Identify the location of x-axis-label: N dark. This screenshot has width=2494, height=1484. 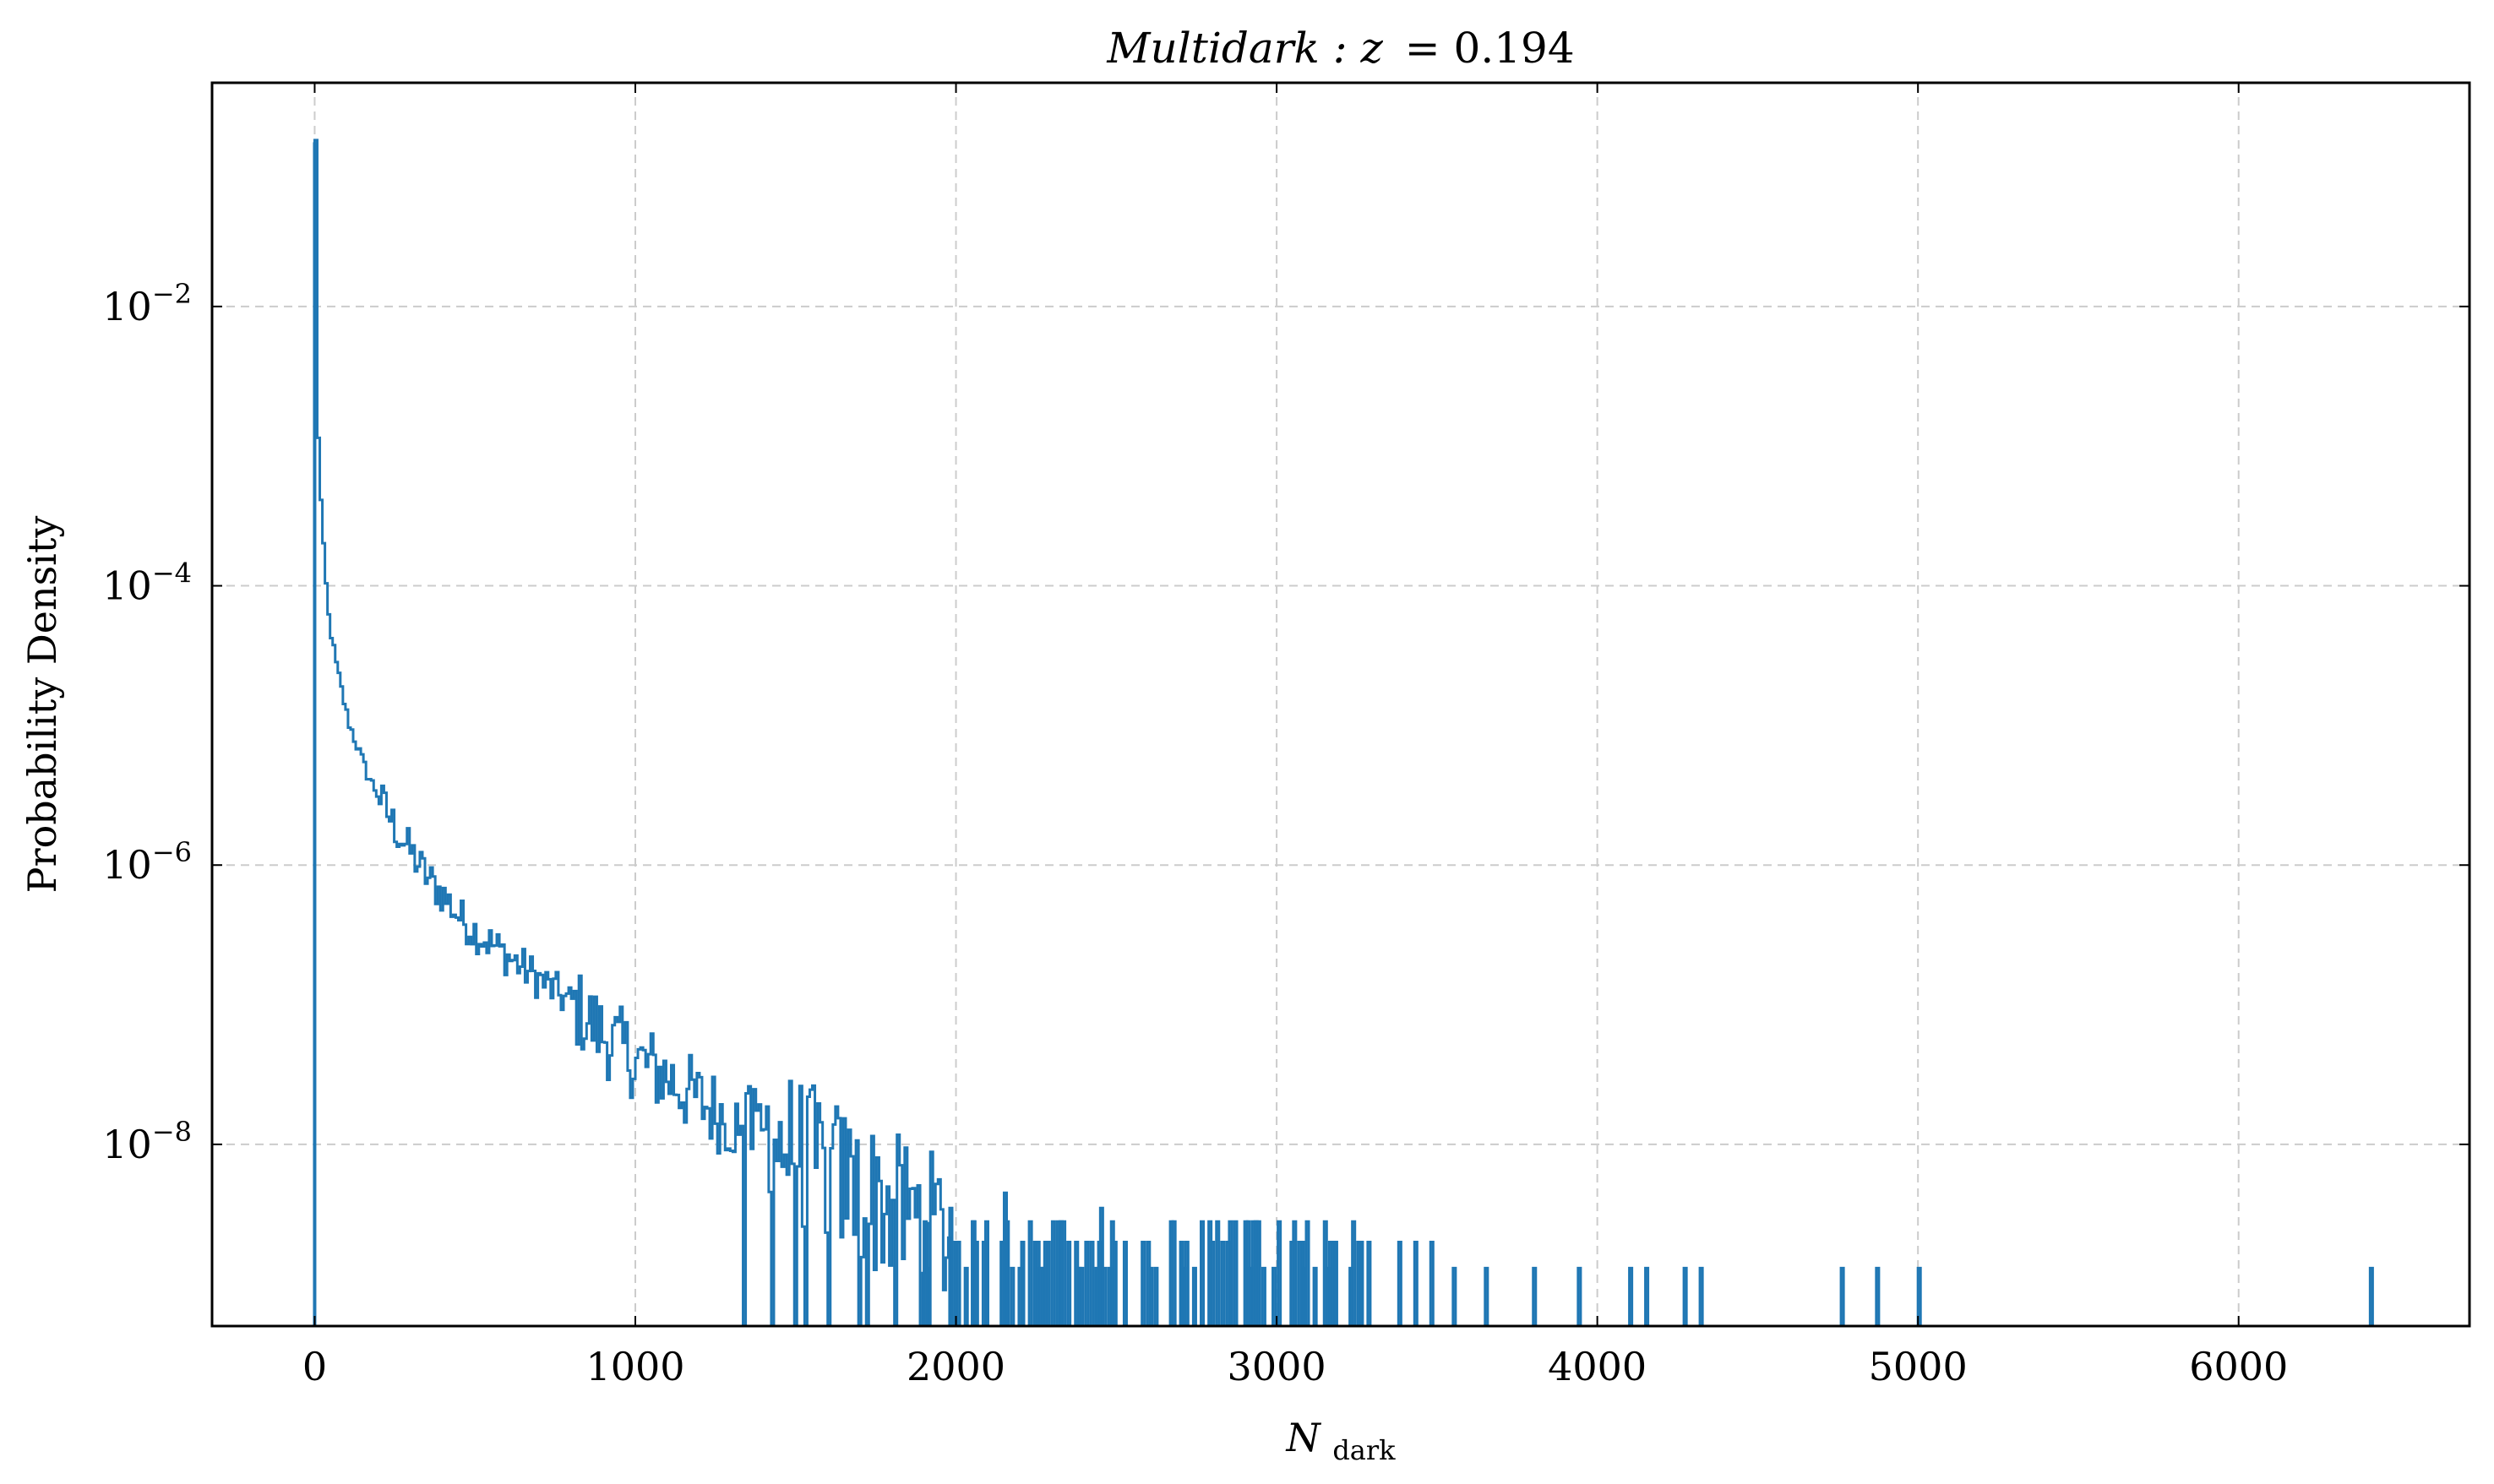
(1340, 1440).